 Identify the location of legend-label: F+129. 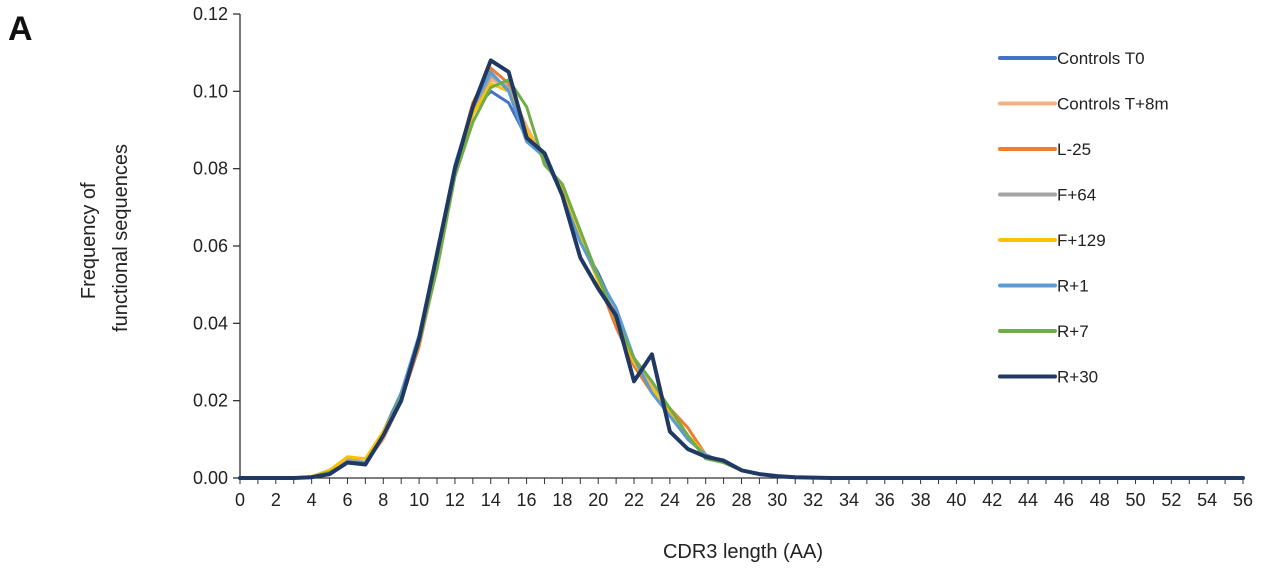
(1081, 240).